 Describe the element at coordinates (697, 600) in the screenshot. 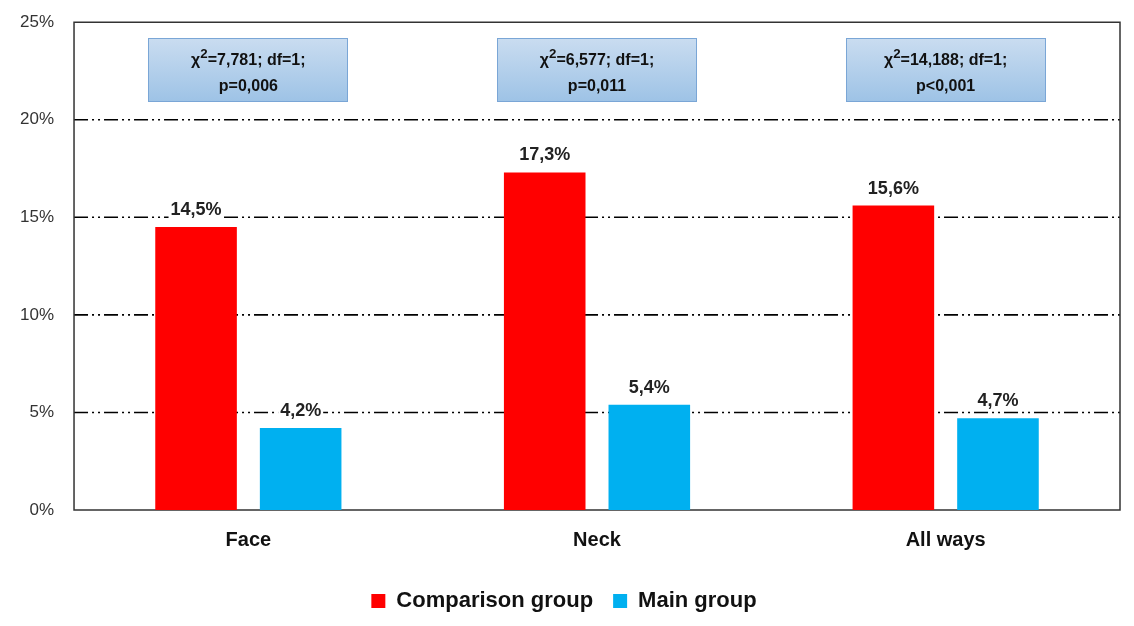

I see `legend-label: Main group` at that location.